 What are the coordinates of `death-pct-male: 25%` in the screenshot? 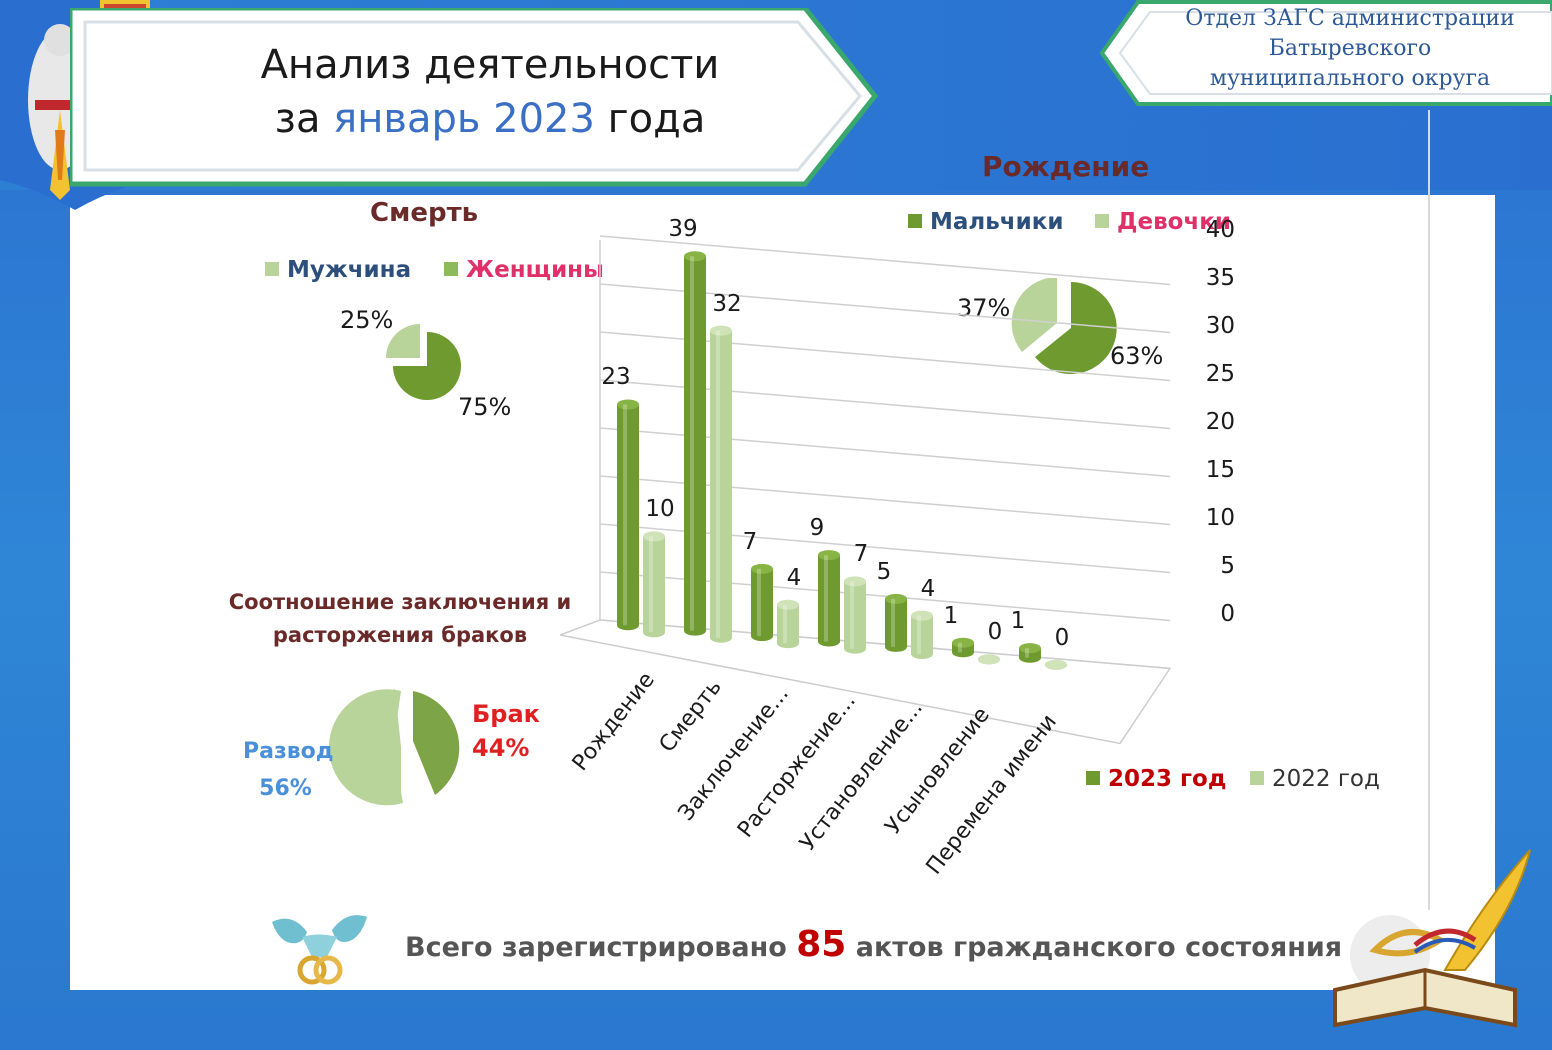 It's located at (367, 320).